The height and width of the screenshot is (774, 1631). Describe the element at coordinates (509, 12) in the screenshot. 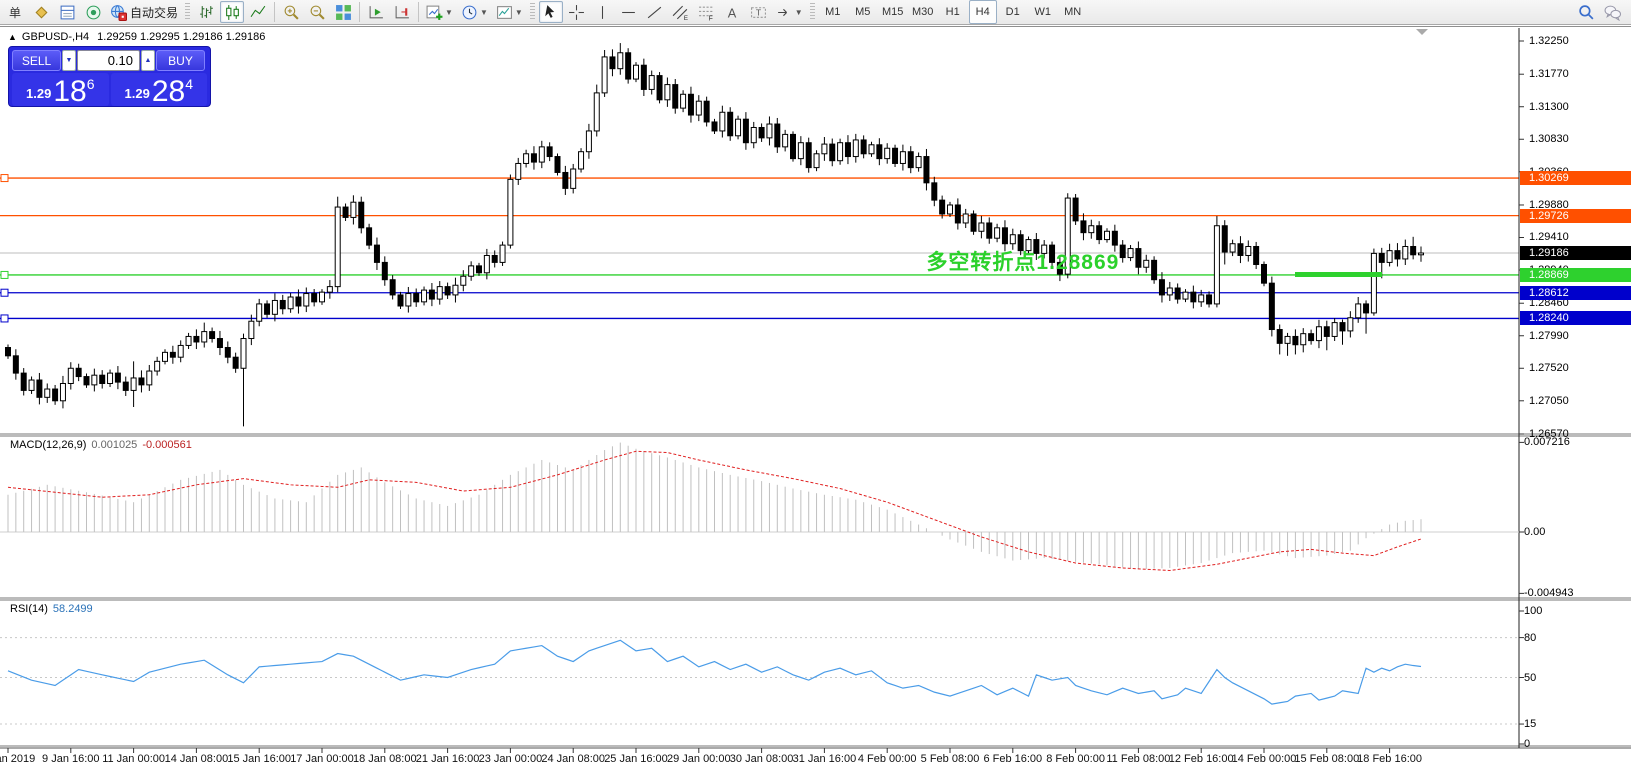

I see `toolbar-templates-button: ▼` at that location.